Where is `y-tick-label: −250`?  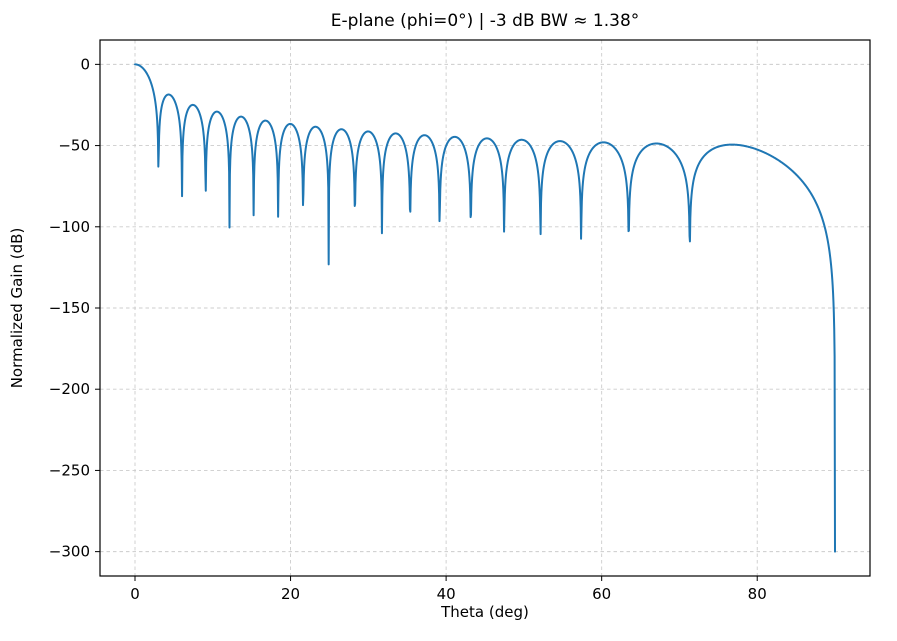
y-tick-label: −250 is located at coordinates (69, 470).